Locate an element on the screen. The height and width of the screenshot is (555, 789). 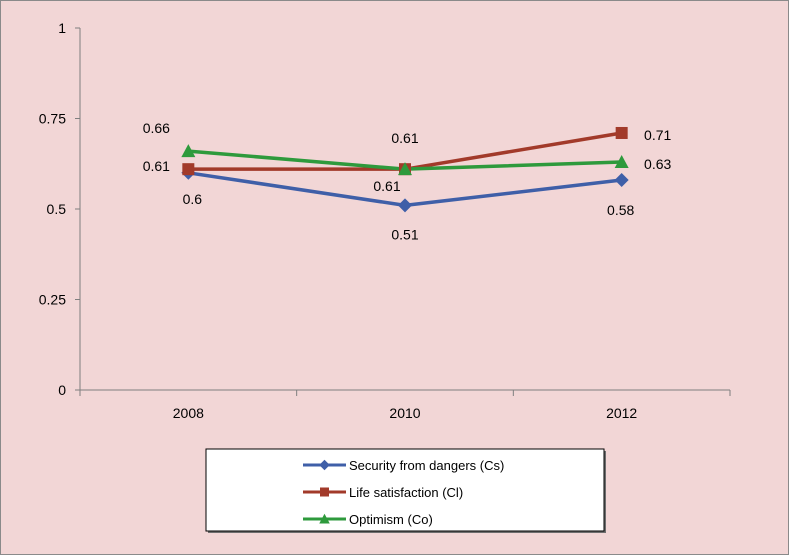
x-tick-label: 2012 is located at coordinates (621, 413).